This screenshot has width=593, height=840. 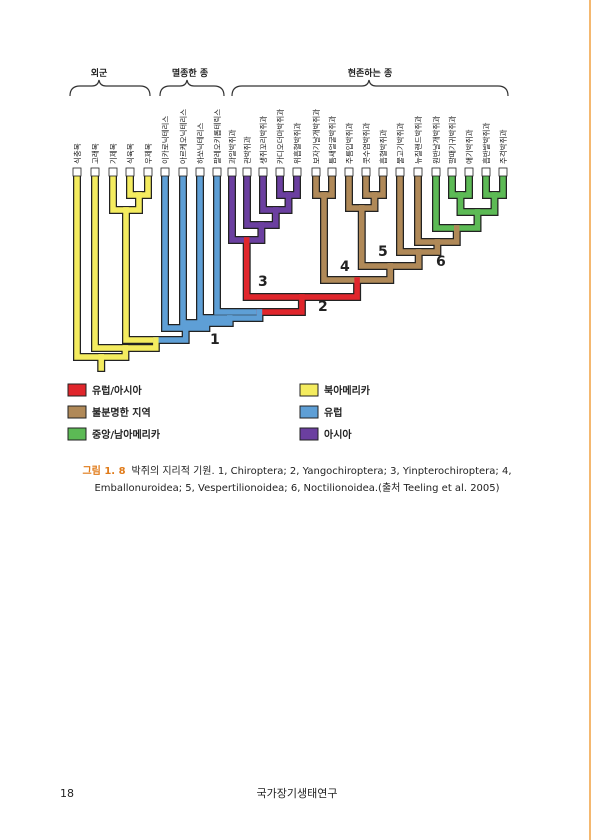 What do you see at coordinates (190, 73) in the screenshot?
I see `group-label: 멸종한 종` at bounding box center [190, 73].